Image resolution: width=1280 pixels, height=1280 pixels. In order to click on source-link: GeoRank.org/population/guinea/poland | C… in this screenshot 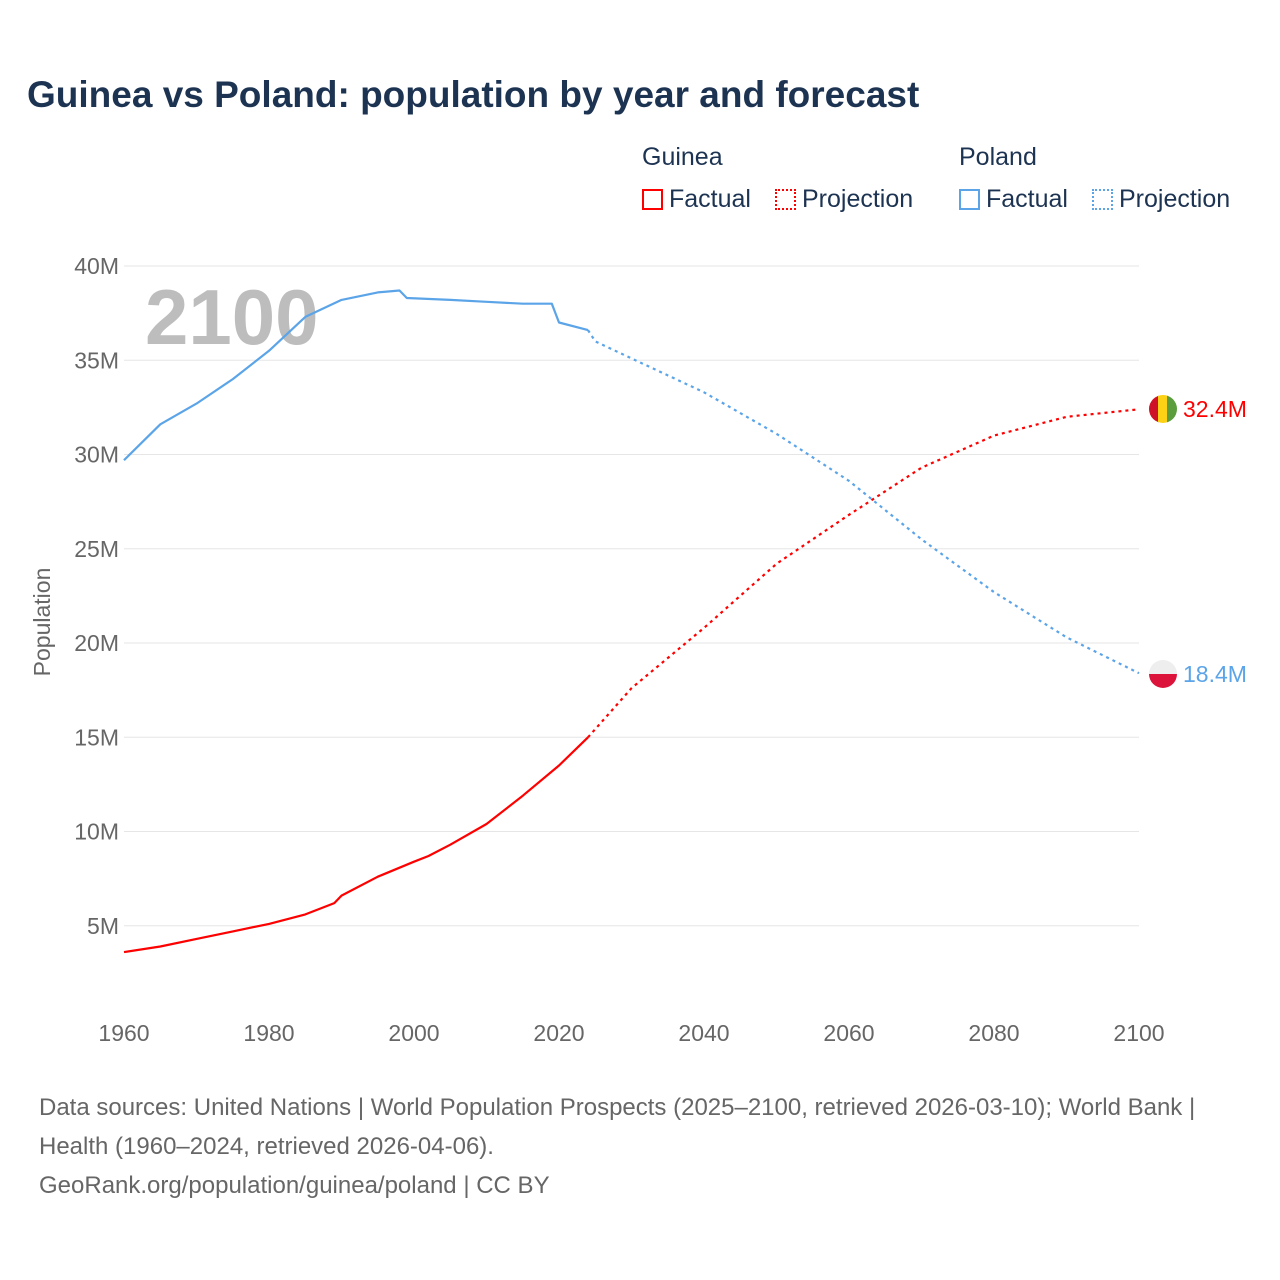, I will do `click(294, 1185)`.